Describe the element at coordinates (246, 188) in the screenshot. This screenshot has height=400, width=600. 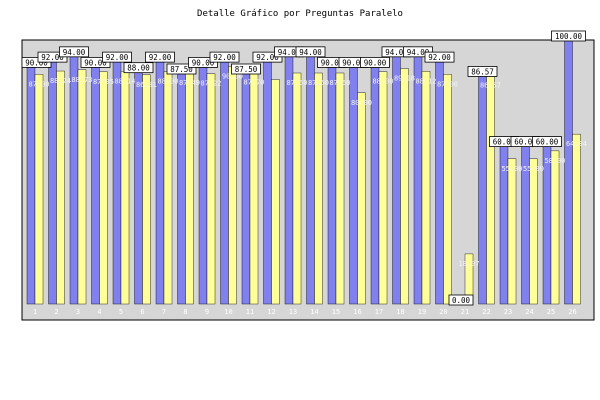
I see `bar-blue-q11` at that location.